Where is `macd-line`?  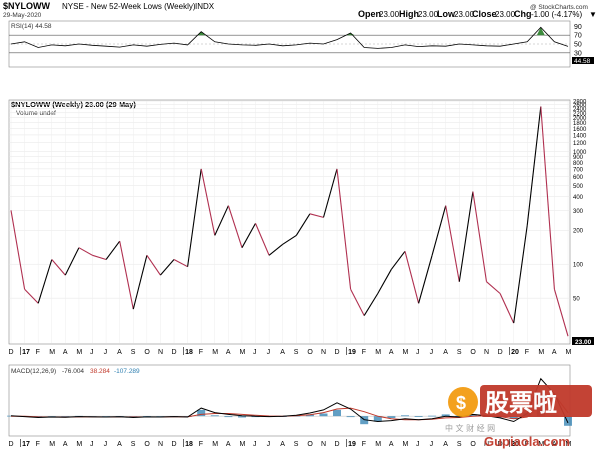
macd-line is located at coordinates (289, 400).